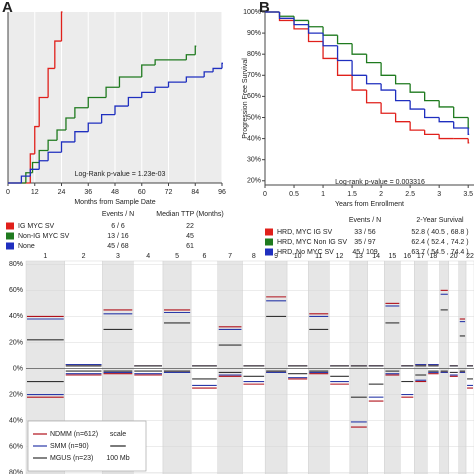 The image size is (474, 474). I want to click on chromosome-label: 20, so click(454, 256).